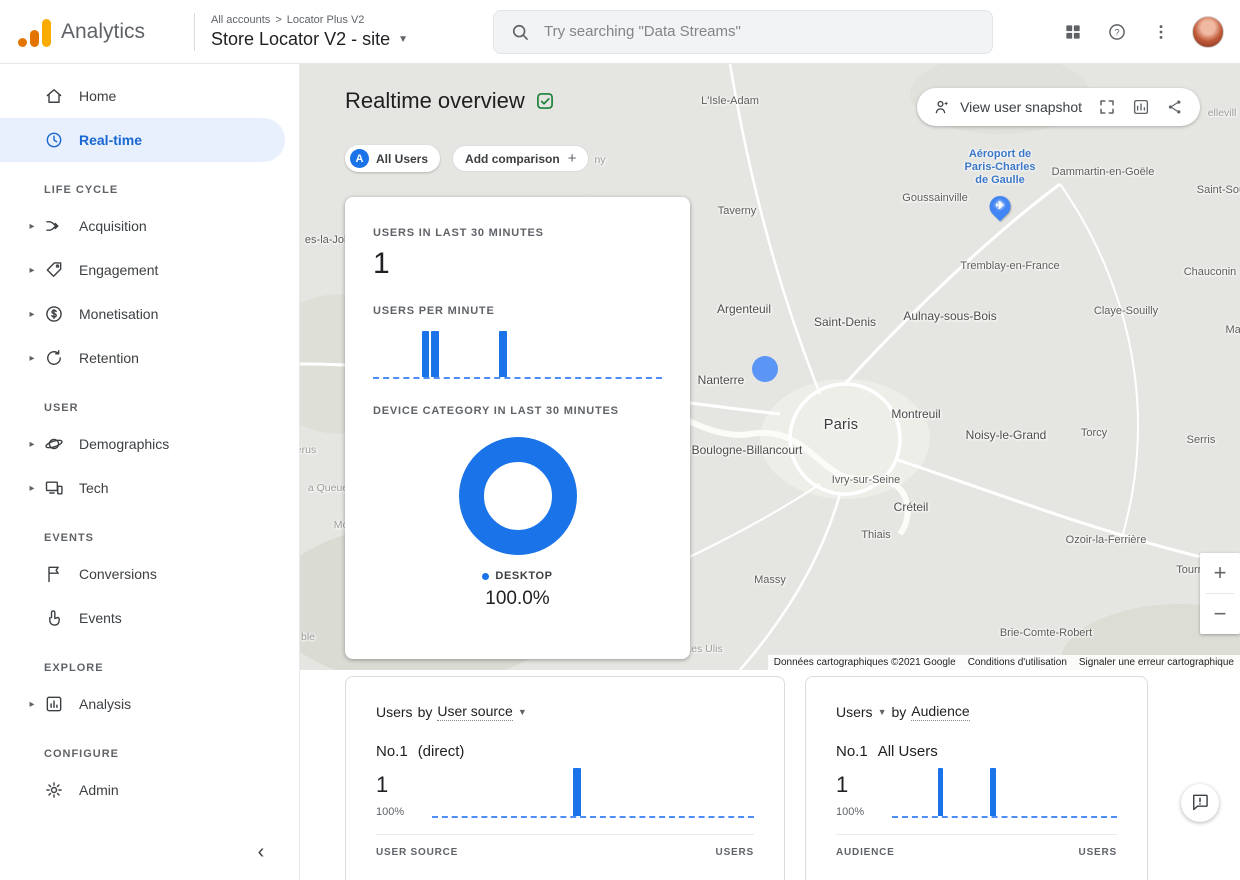 The height and width of the screenshot is (880, 1240). What do you see at coordinates (241, 19) in the screenshot?
I see `breadcrumb-account: All accounts` at bounding box center [241, 19].